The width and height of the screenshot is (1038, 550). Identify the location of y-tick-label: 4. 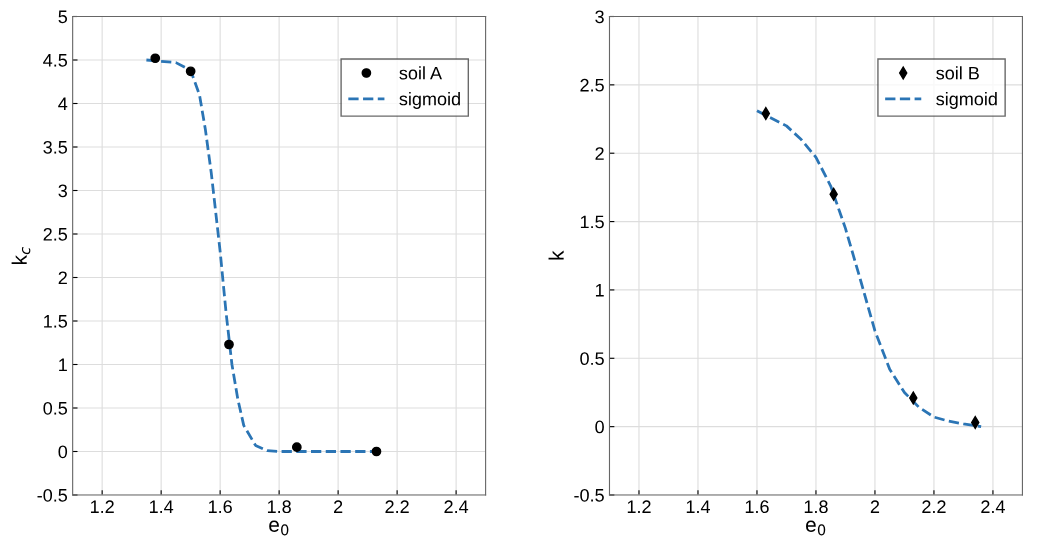
(63, 104).